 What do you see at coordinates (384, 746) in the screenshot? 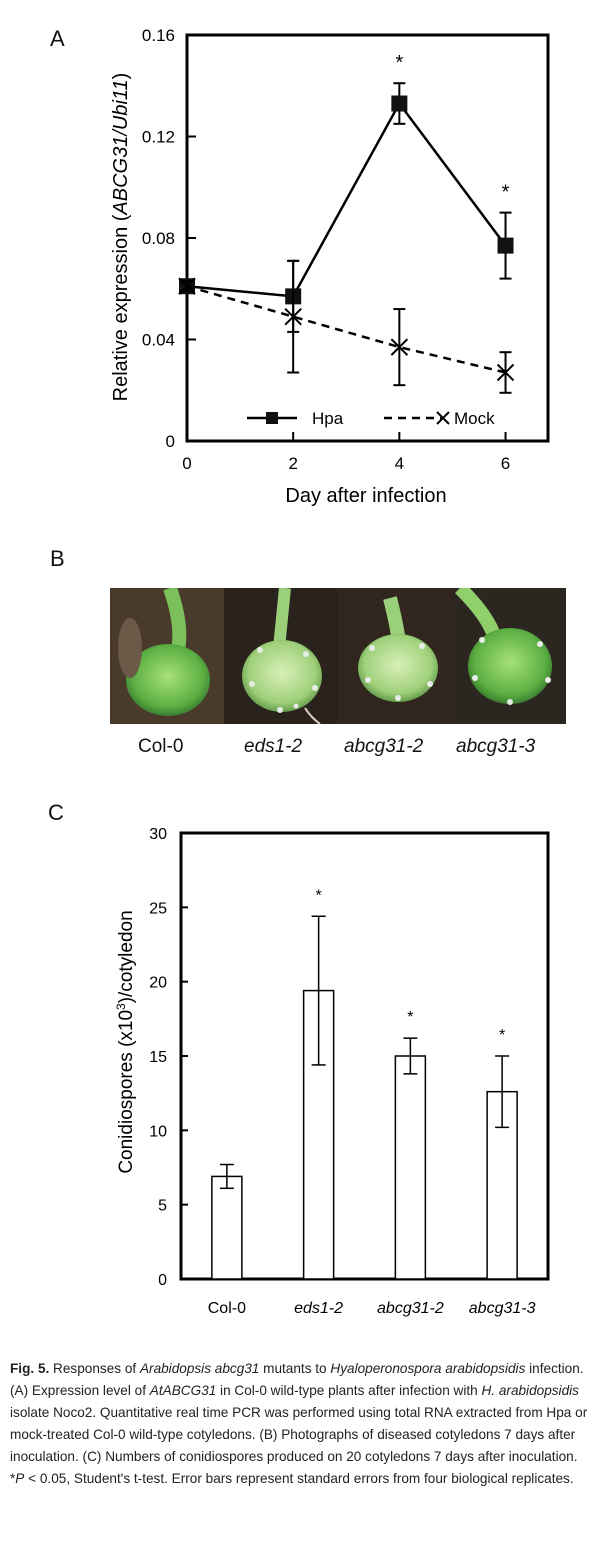
I see `photo-label-abcg31-2: abcg31-2` at bounding box center [384, 746].